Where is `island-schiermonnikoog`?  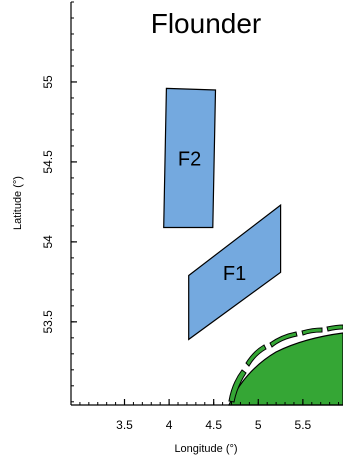 island-schiermonnikoog is located at coordinates (334, 328).